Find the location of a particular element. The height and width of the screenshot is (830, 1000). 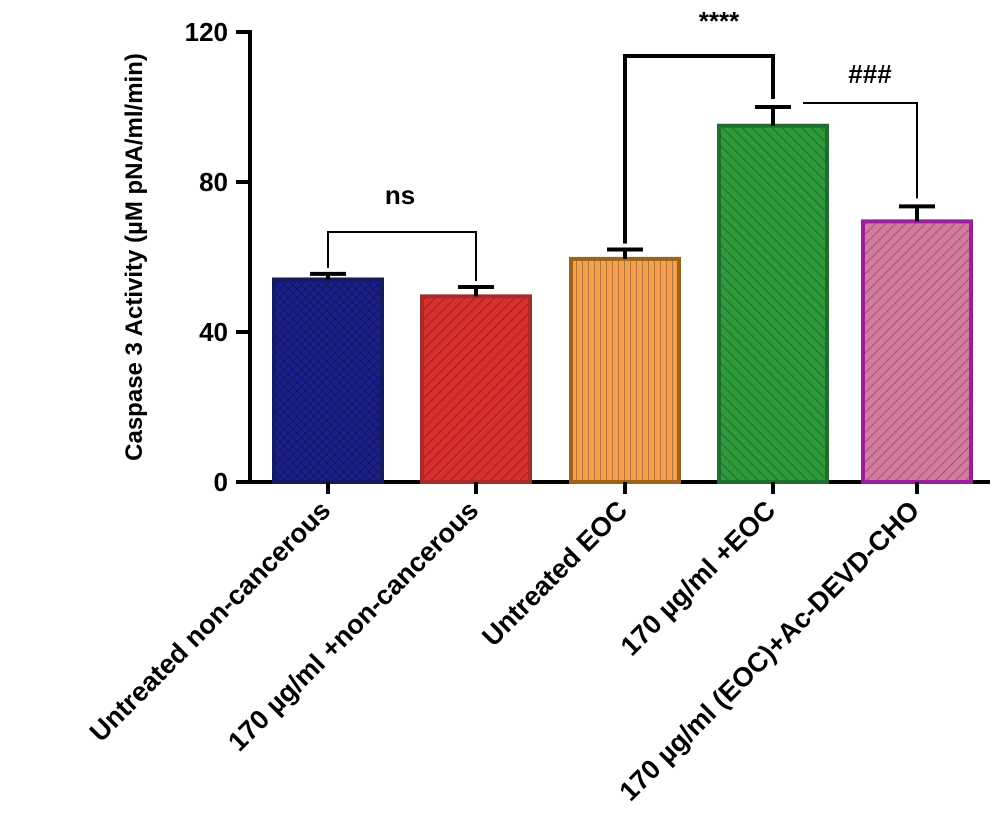

category-label: 170 µg/ml +non-cancerous is located at coordinates (353, 626).